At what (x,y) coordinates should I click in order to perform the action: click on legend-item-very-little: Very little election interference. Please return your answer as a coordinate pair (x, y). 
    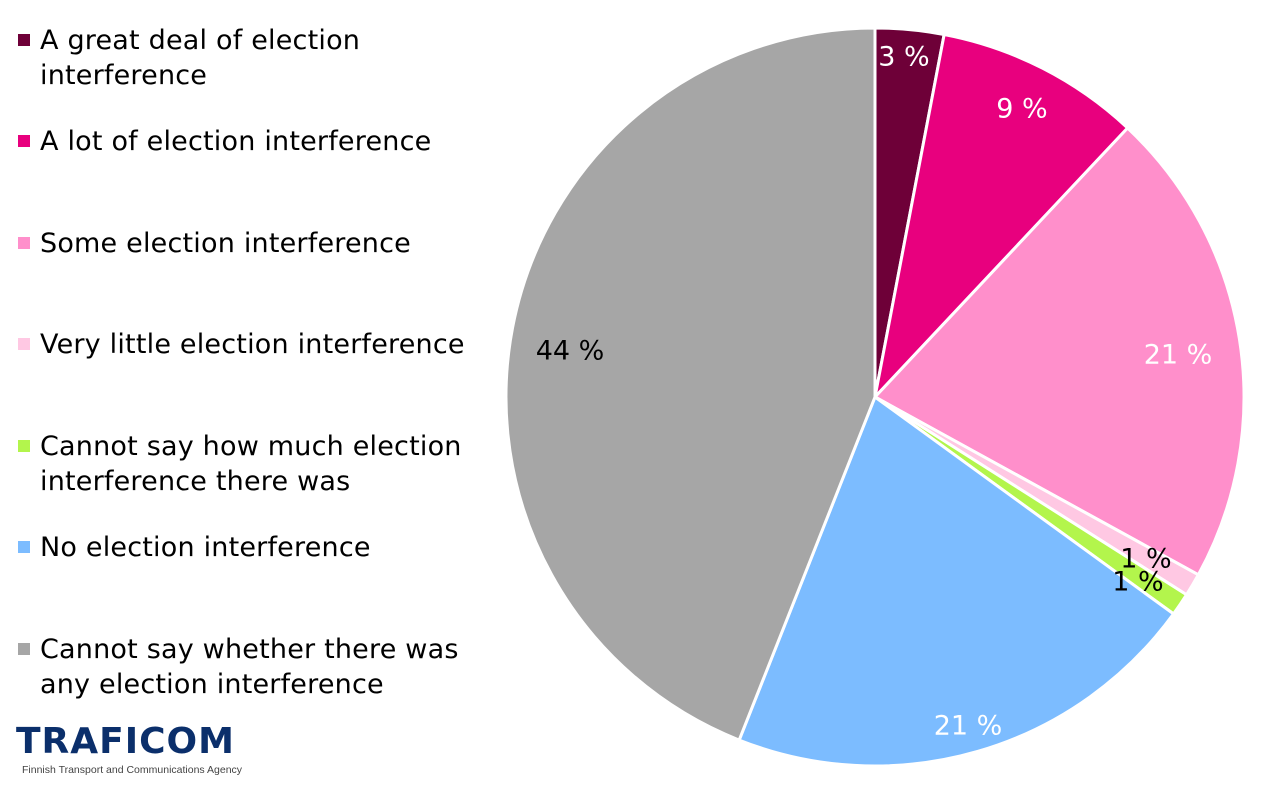
    Looking at the image, I should click on (241, 344).